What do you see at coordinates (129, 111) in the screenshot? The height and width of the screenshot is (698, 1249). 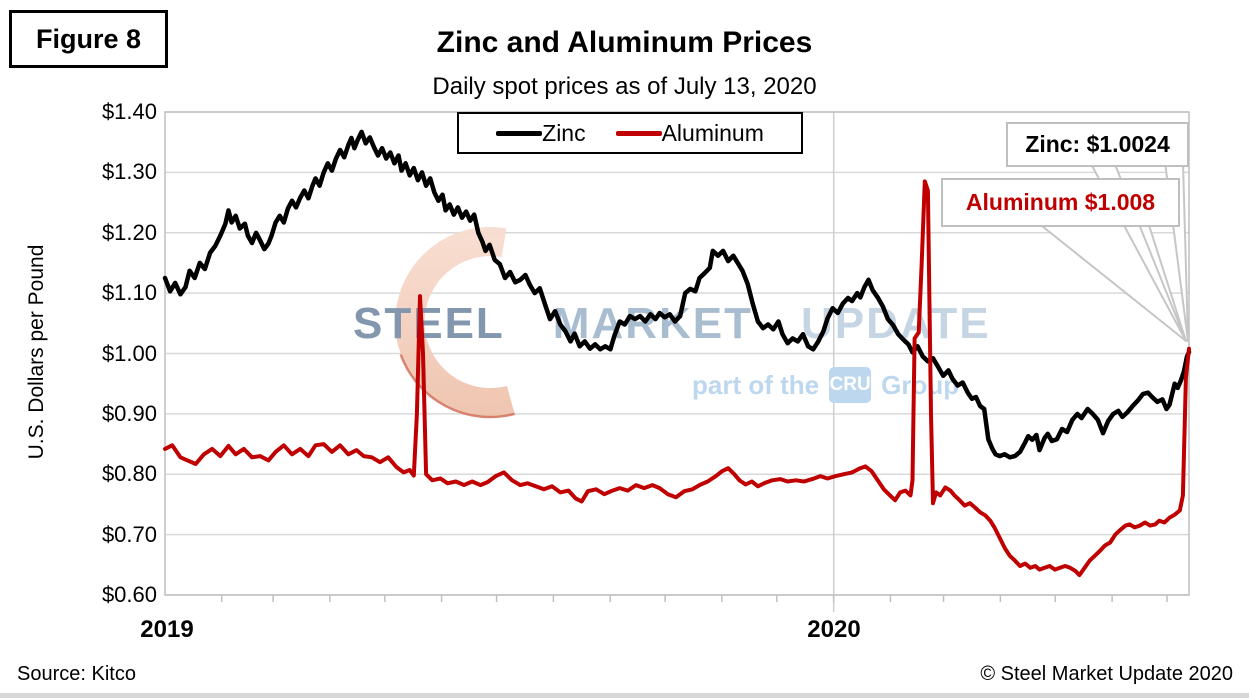 I see `y-tick-label: $1.40` at bounding box center [129, 111].